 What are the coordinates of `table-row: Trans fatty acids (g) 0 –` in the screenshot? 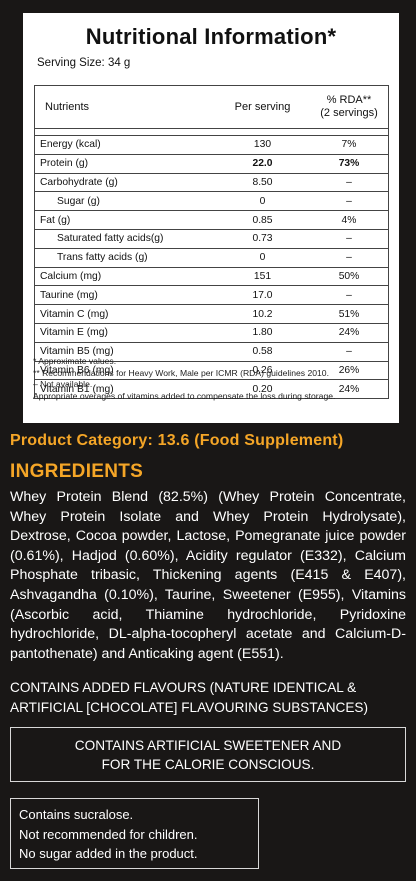 It's located at (211, 258).